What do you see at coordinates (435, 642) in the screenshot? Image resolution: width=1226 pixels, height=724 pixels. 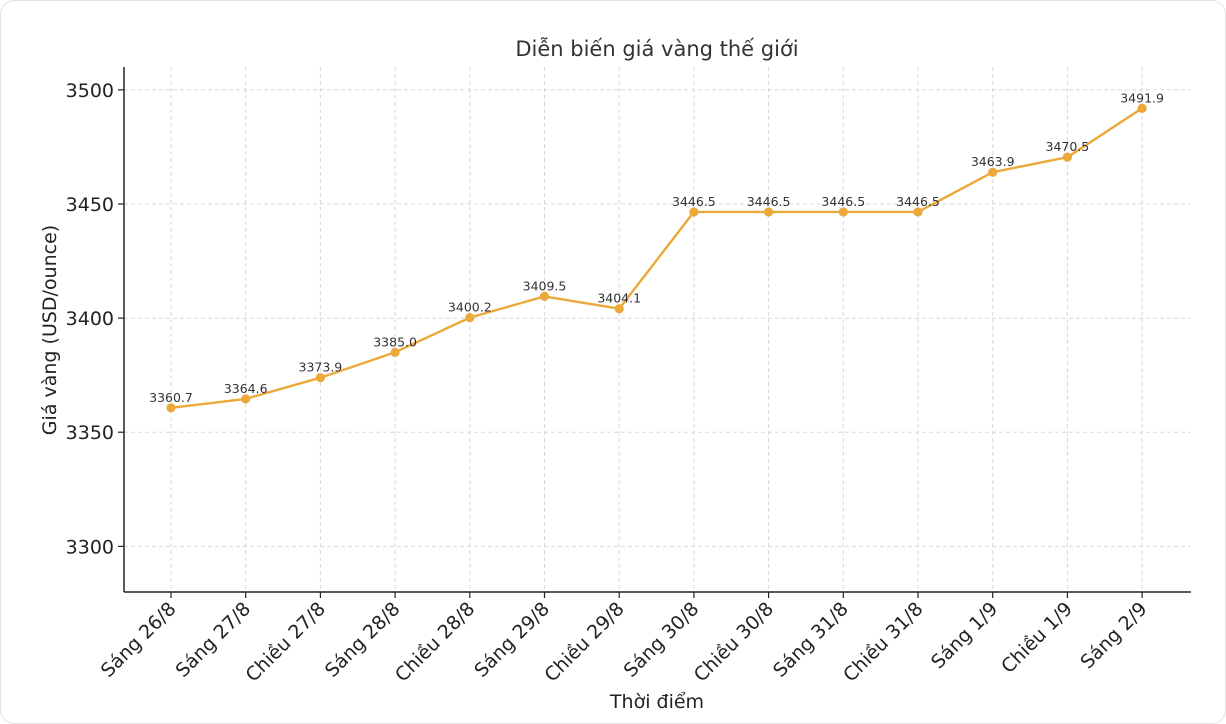 I see `x-tick-label: Chiều 28/8` at bounding box center [435, 642].